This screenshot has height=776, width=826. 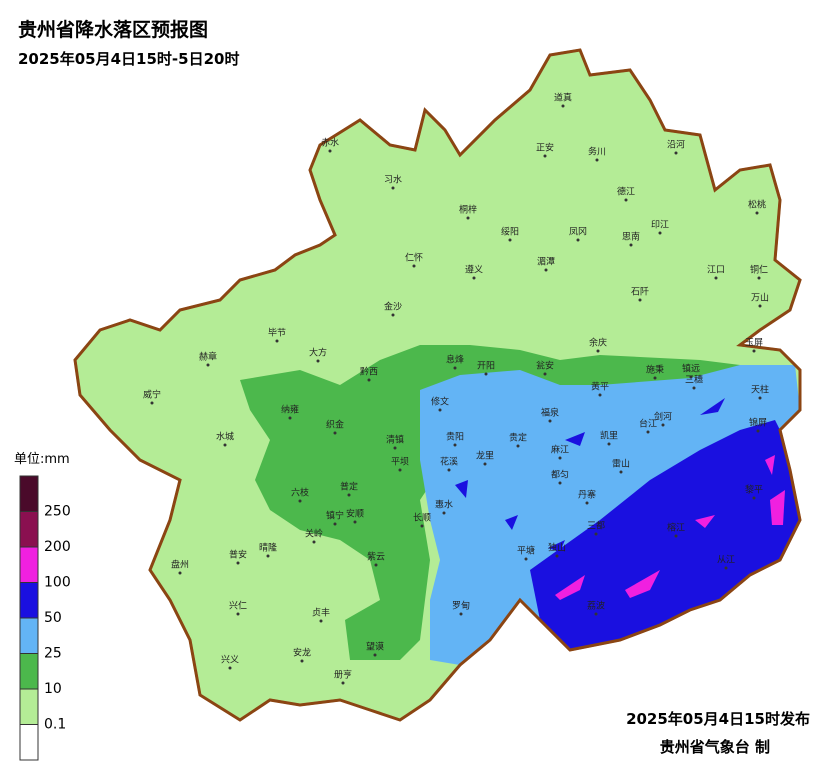 What do you see at coordinates (718, 719) in the screenshot?
I see `issue-time: 2025年05月4日15时发布` at bounding box center [718, 719].